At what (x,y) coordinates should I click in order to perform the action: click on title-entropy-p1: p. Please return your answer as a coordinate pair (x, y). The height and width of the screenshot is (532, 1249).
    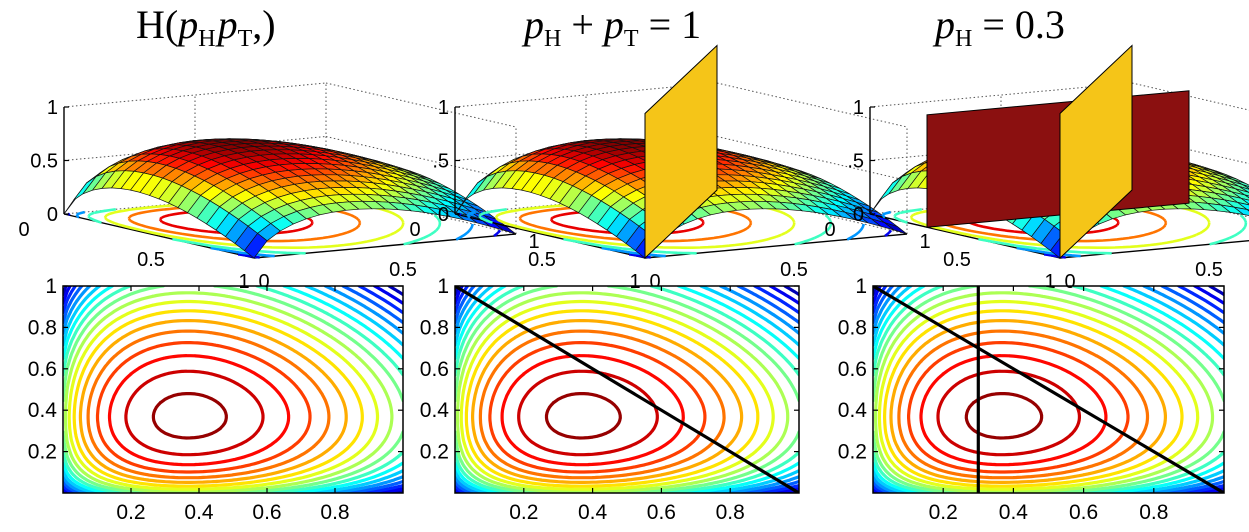
    Looking at the image, I should click on (186, 24).